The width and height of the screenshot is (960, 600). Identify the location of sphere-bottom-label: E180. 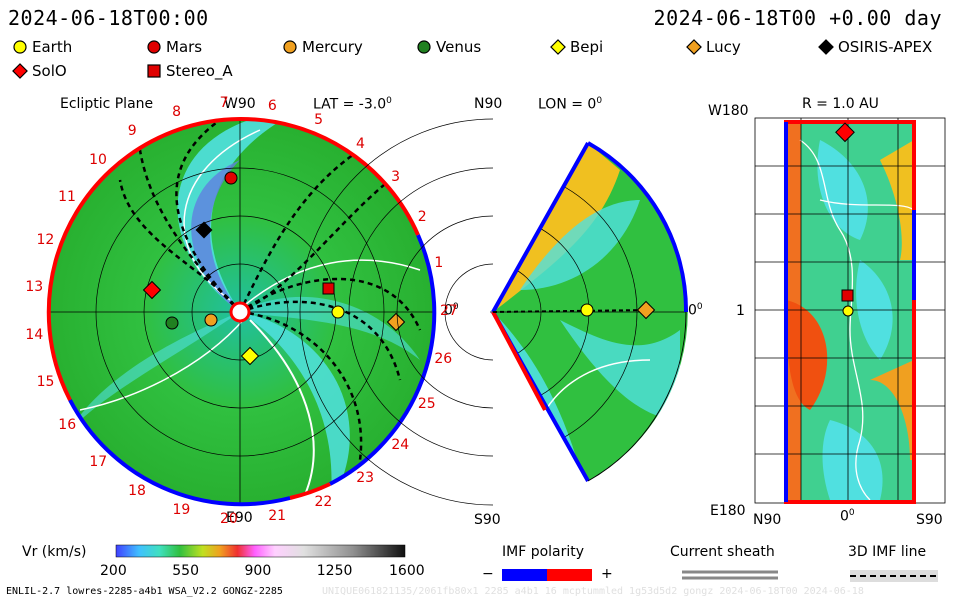
(728, 511).